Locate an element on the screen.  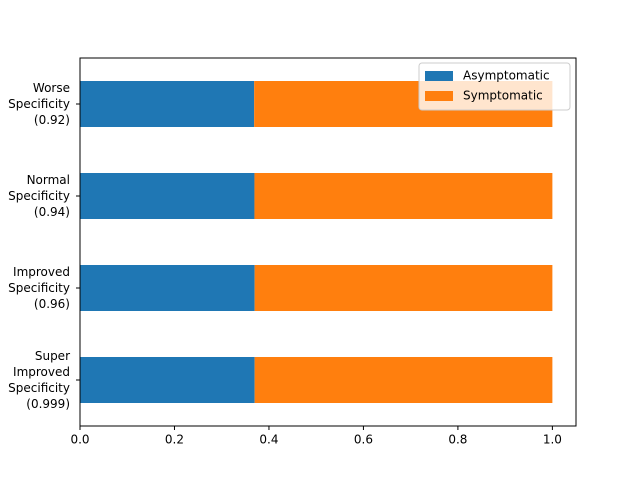
legend-label: Asymptomatic is located at coordinates (506, 76).